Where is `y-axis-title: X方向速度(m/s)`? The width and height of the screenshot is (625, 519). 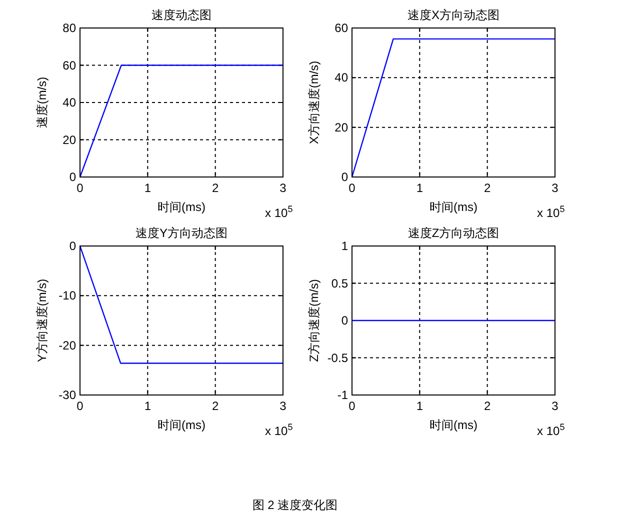
y-axis-title: X方向速度(m/s) is located at coordinates (314, 102).